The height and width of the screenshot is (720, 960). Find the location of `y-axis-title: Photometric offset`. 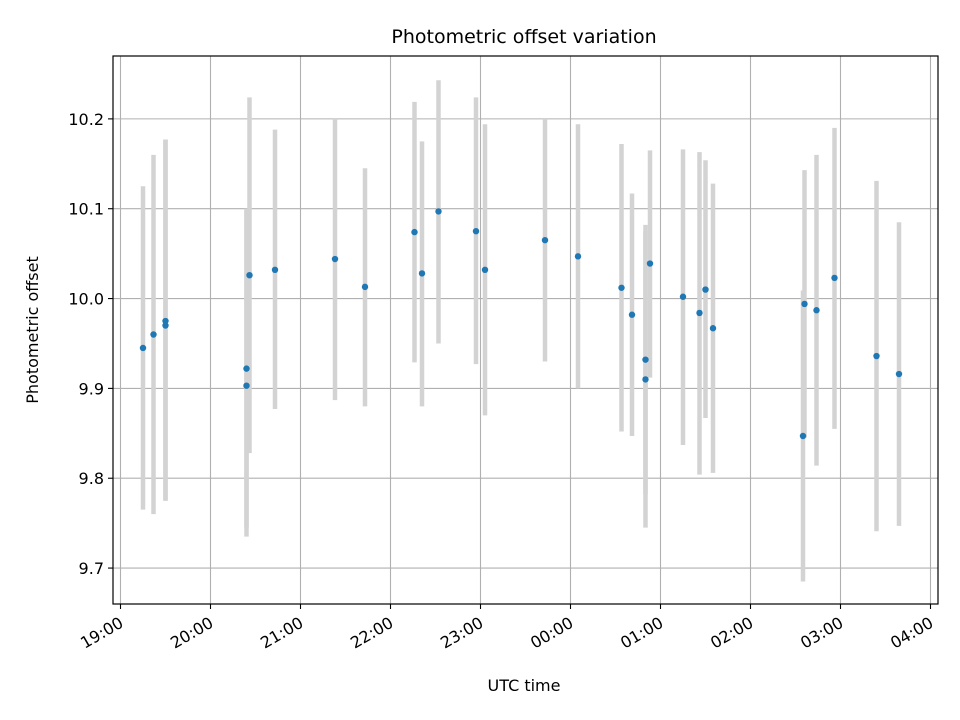

y-axis-title: Photometric offset is located at coordinates (32, 330).